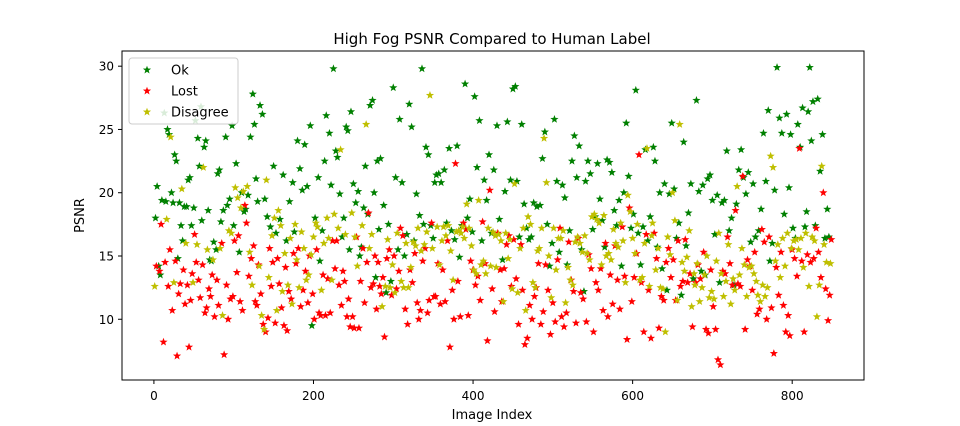  I want to click on legend-box, so click(183, 91).